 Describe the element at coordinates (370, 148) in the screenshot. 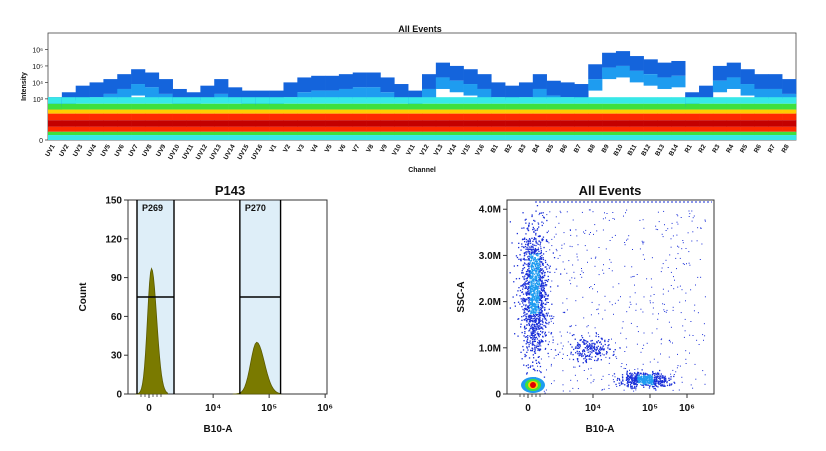

I see `spectral-x-tick-label: V8` at that location.